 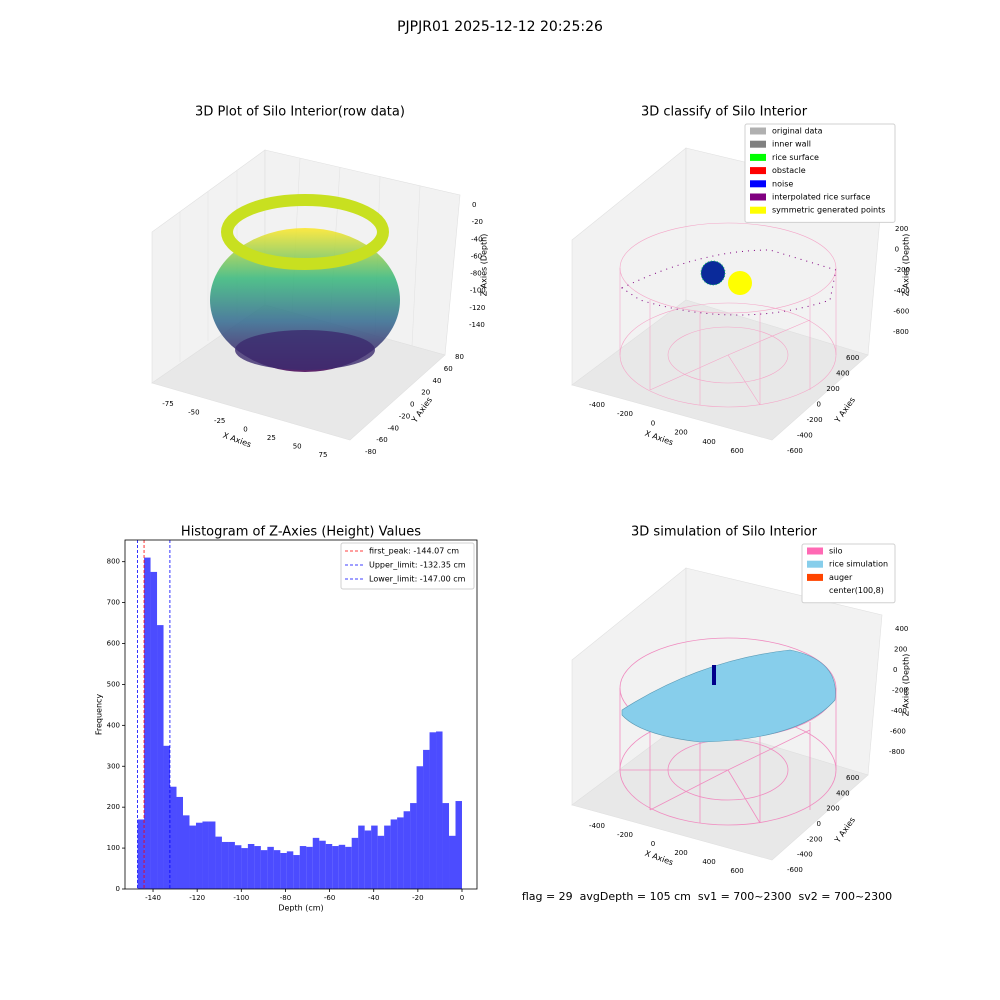 I want to click on x-tick-label: -200, so click(x=625, y=835).